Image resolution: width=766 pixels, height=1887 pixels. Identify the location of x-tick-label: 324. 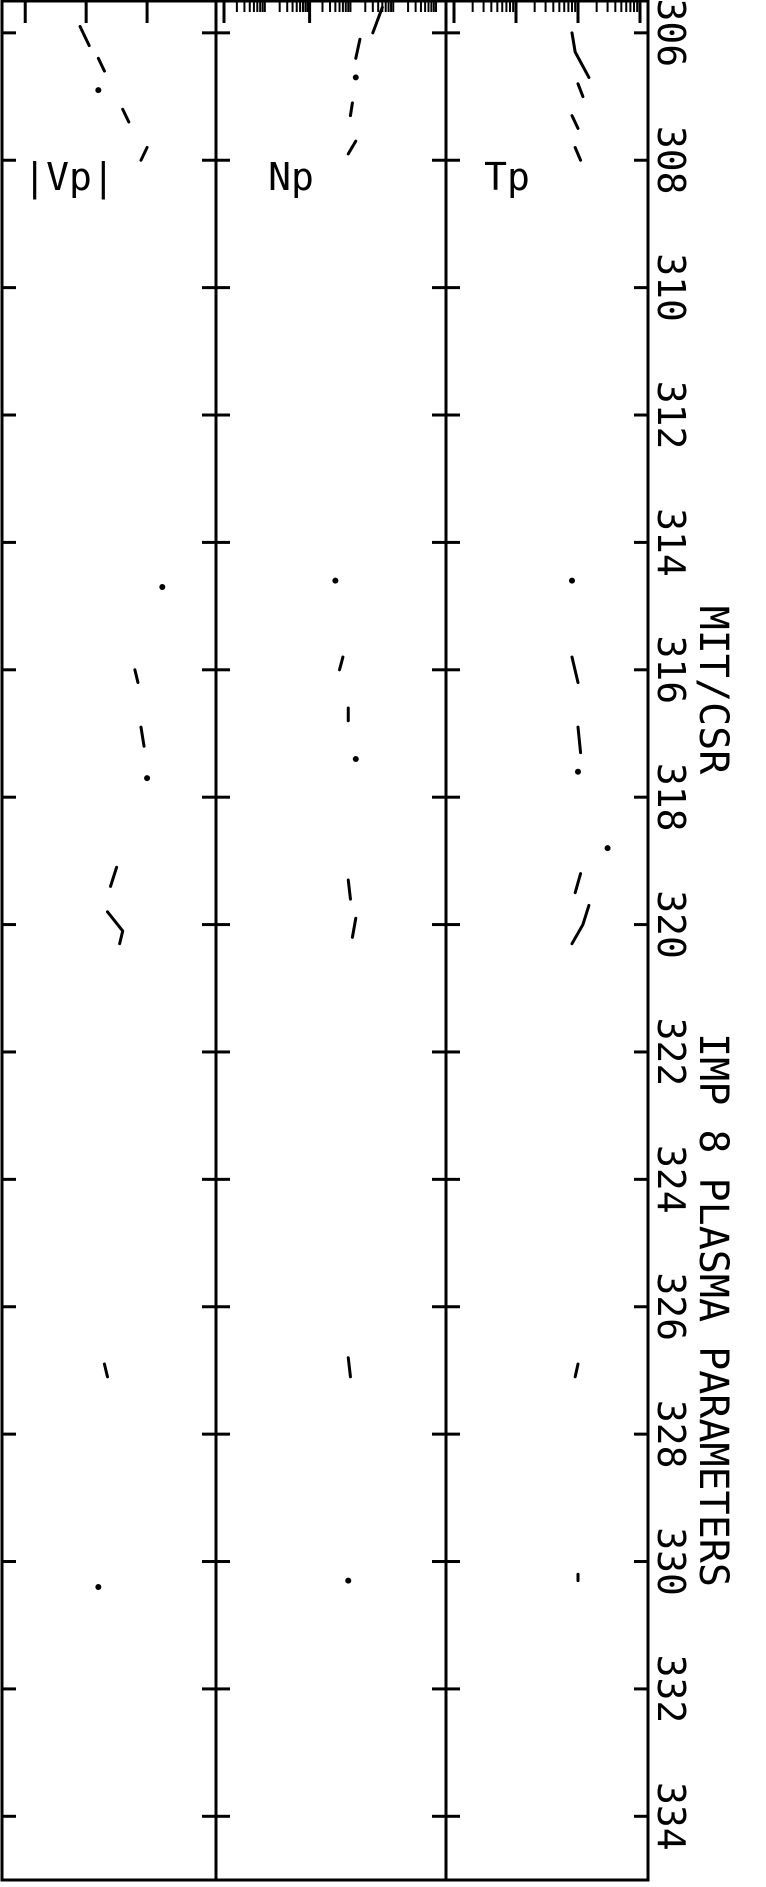
(671, 1179).